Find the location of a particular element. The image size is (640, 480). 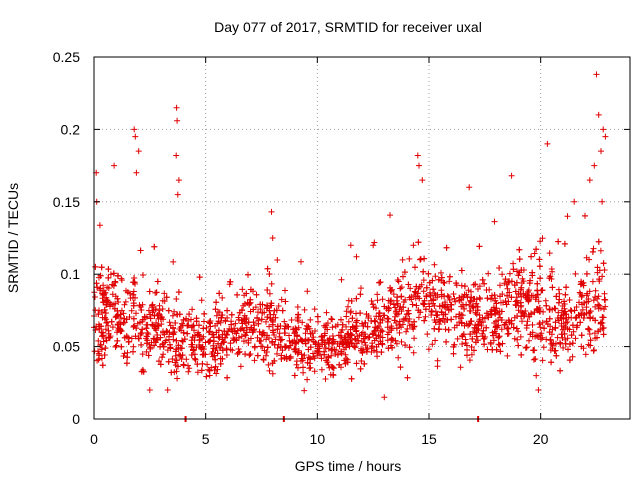

x-axis-label: GPS time / hours is located at coordinates (348, 466).